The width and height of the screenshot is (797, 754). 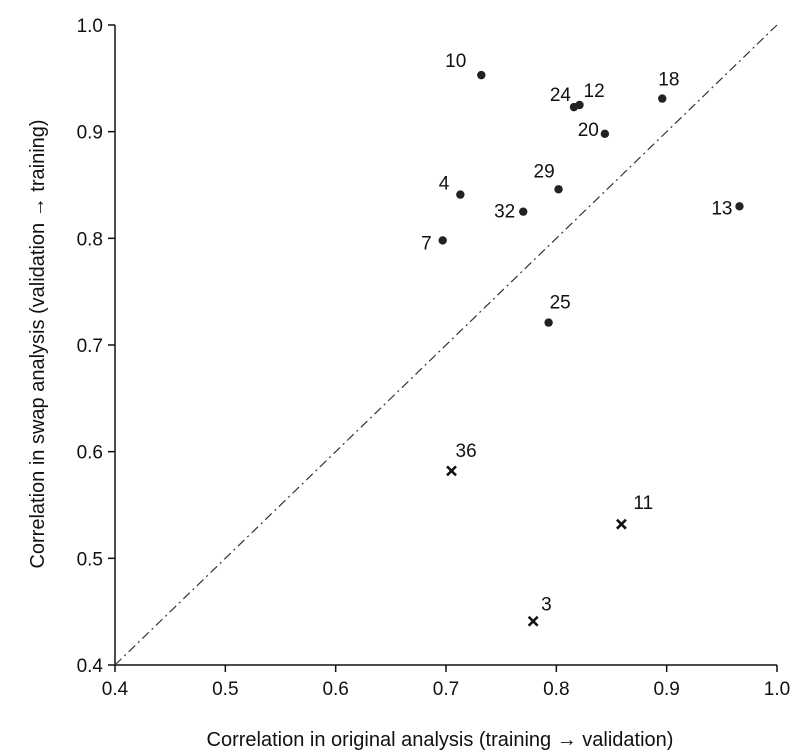 I want to click on y-tick-label: 0.4, so click(x=90, y=666).